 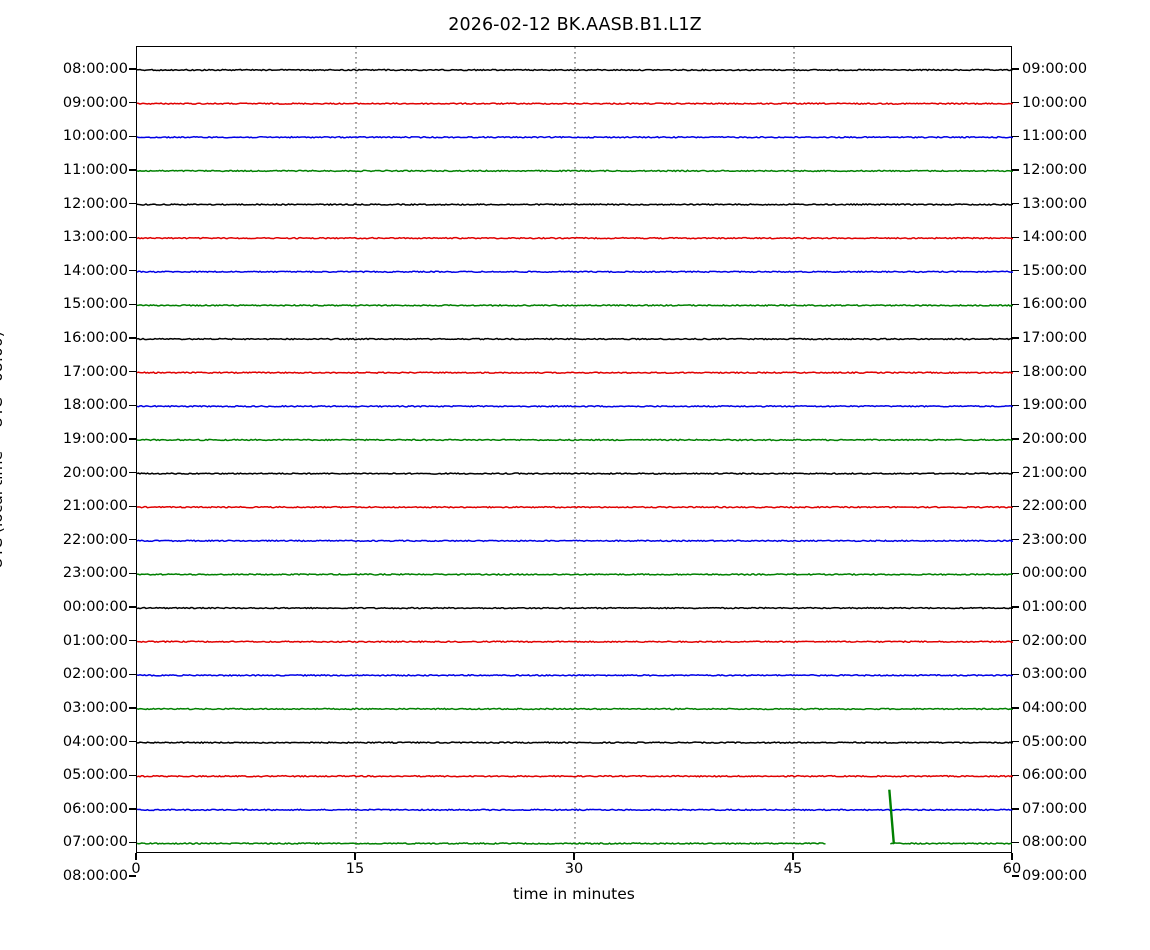 What do you see at coordinates (793, 869) in the screenshot?
I see `x-tick-label-3: 45` at bounding box center [793, 869].